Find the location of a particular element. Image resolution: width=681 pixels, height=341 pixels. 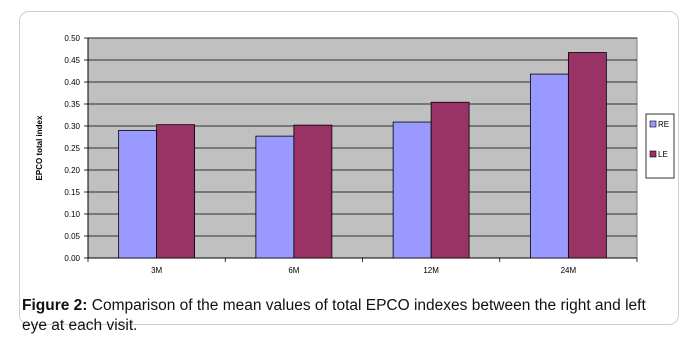

x-tick-label: 3M is located at coordinates (156, 270).